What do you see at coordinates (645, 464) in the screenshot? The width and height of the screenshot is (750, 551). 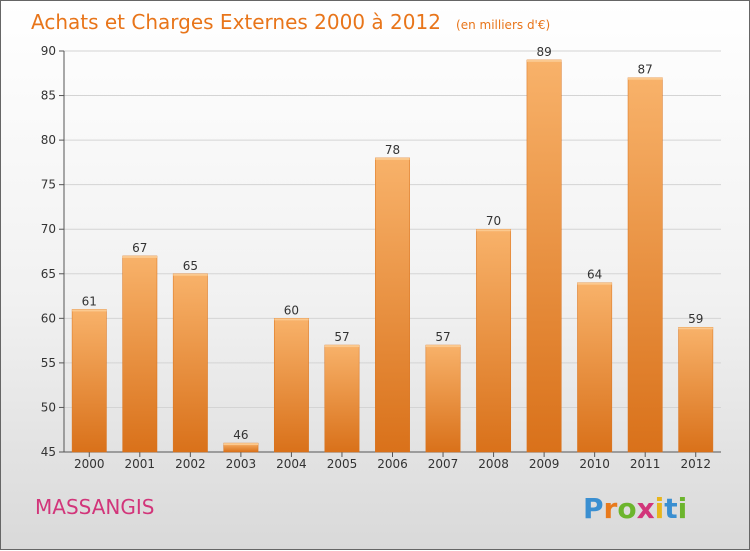 I see `x-tick-label: 2011` at bounding box center [645, 464].